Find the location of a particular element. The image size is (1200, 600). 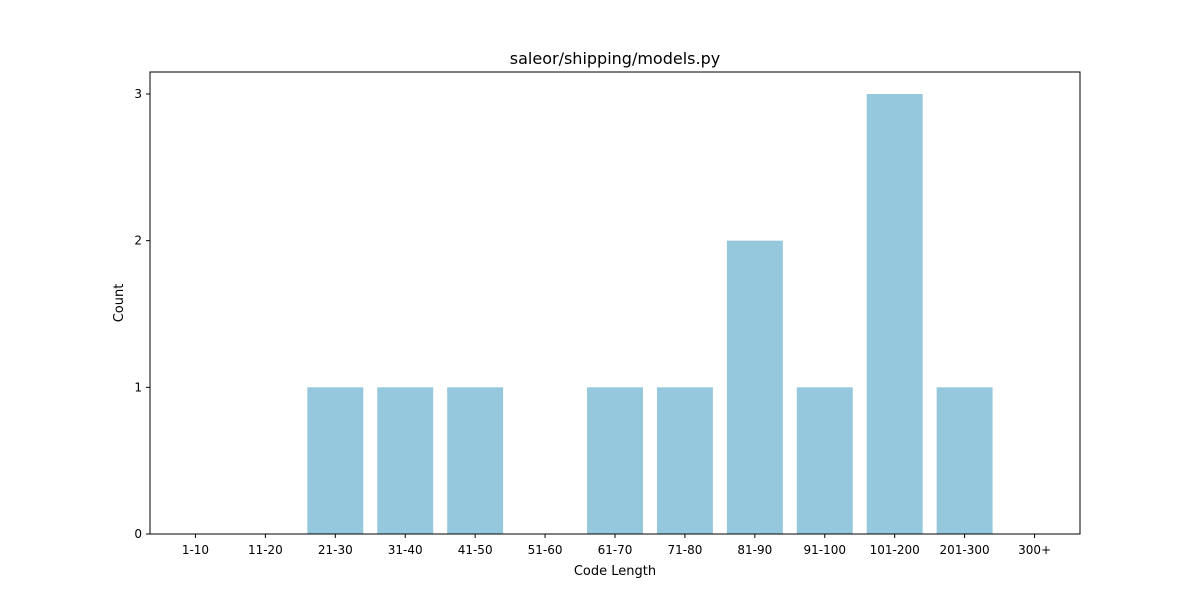

x-tick-label: 81-90 is located at coordinates (754, 550).